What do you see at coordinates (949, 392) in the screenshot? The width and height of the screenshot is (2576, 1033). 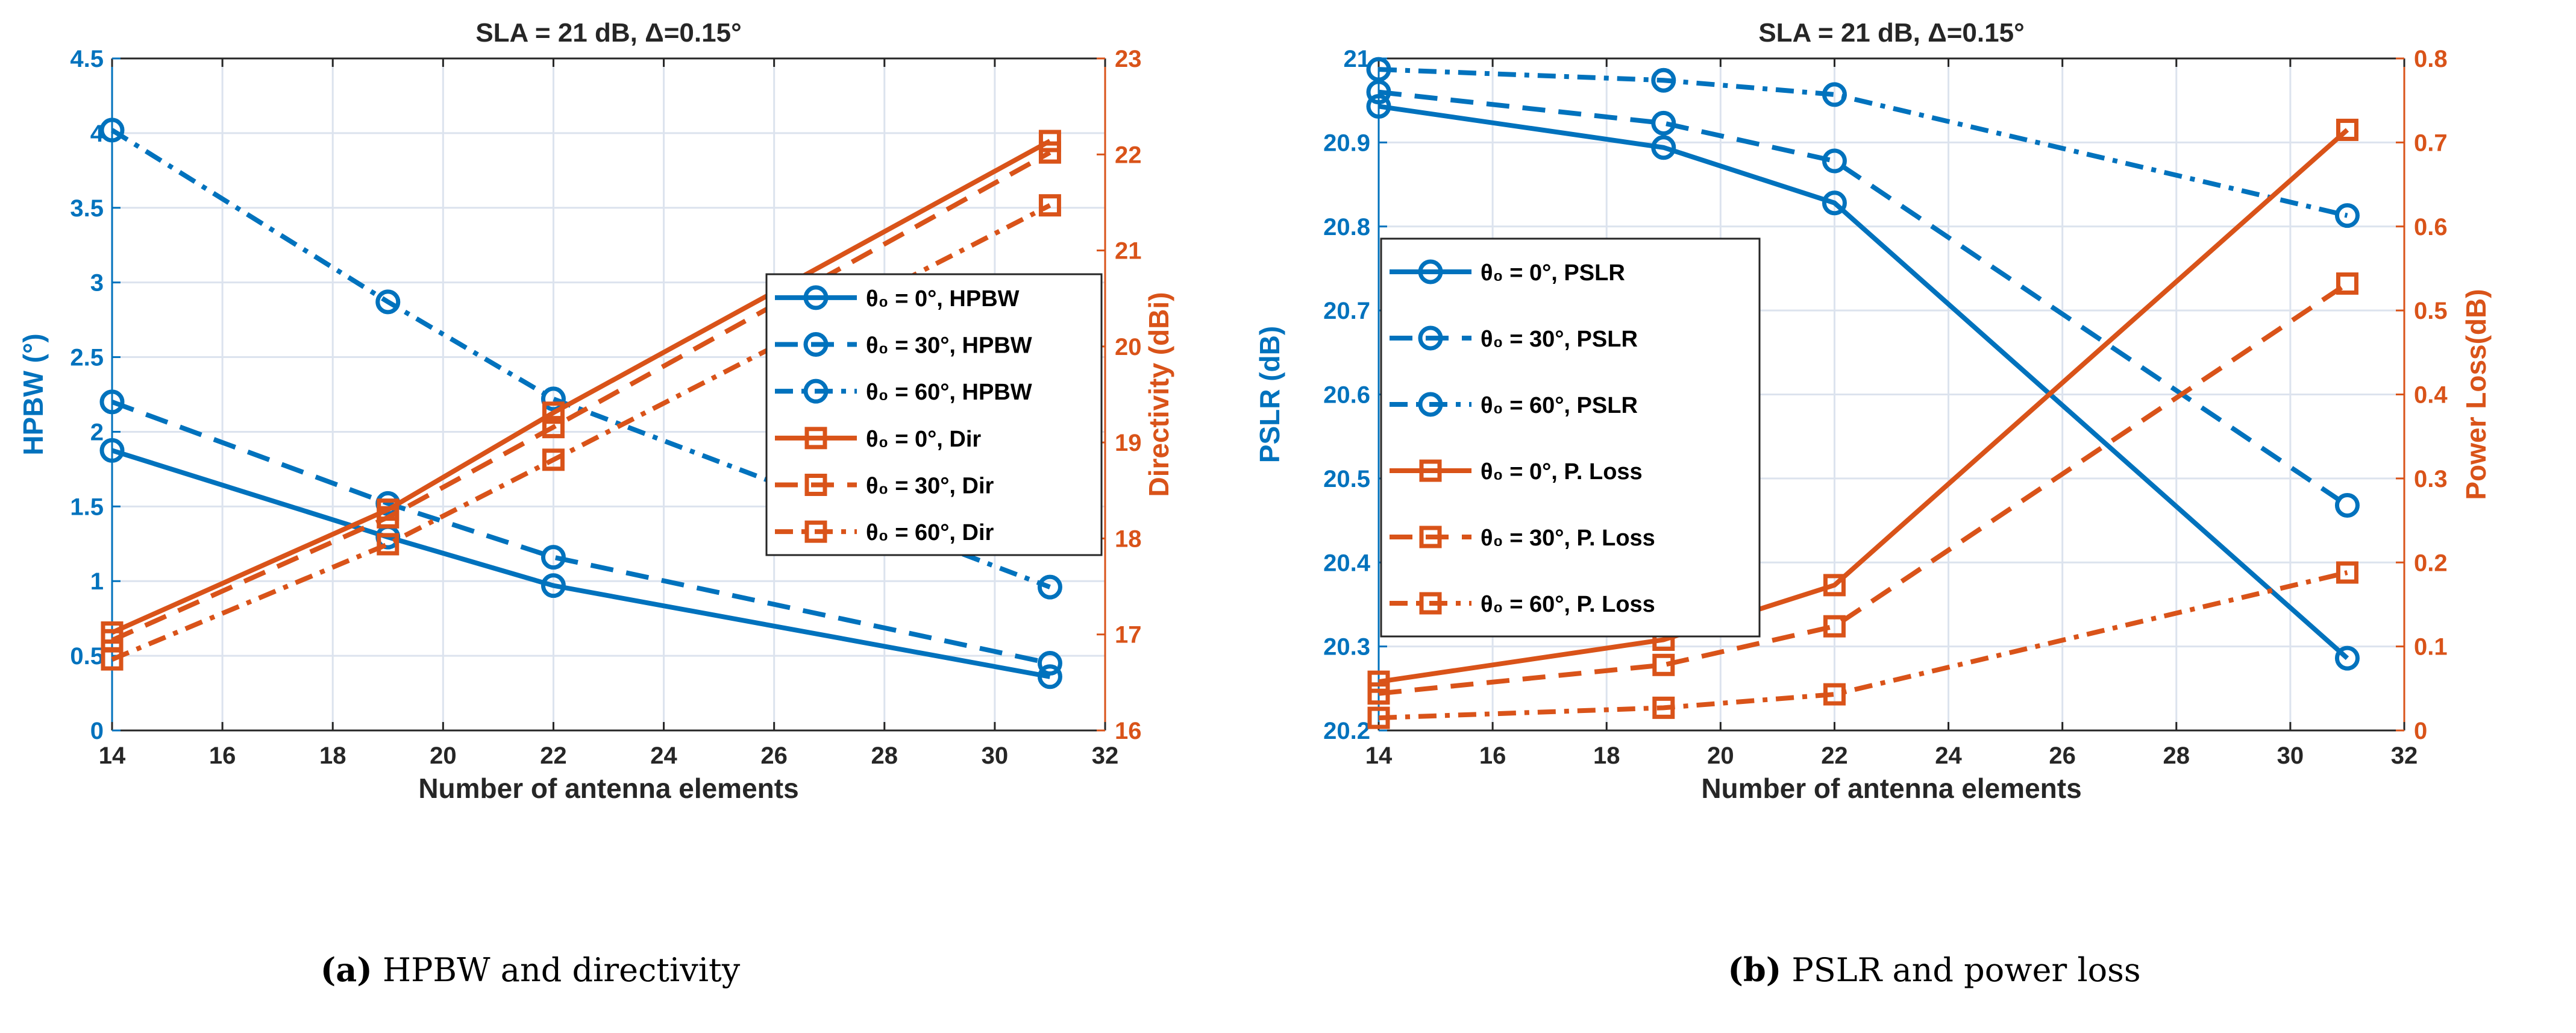 I see `legend-label: θ₀ = 60°, HPBW` at bounding box center [949, 392].